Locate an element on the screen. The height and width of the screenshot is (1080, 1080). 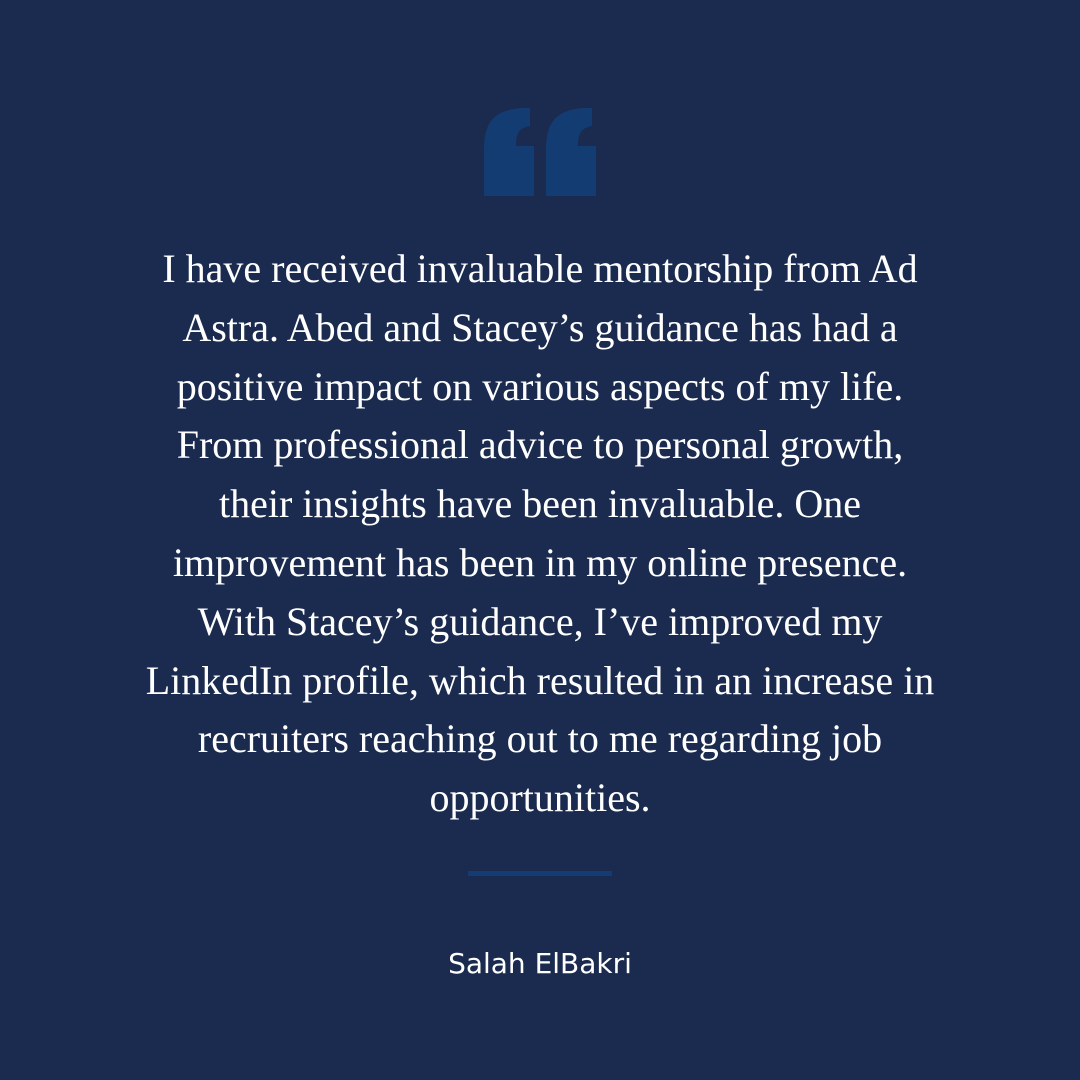
testimonial-author: Salah ElBakri is located at coordinates (540, 963).